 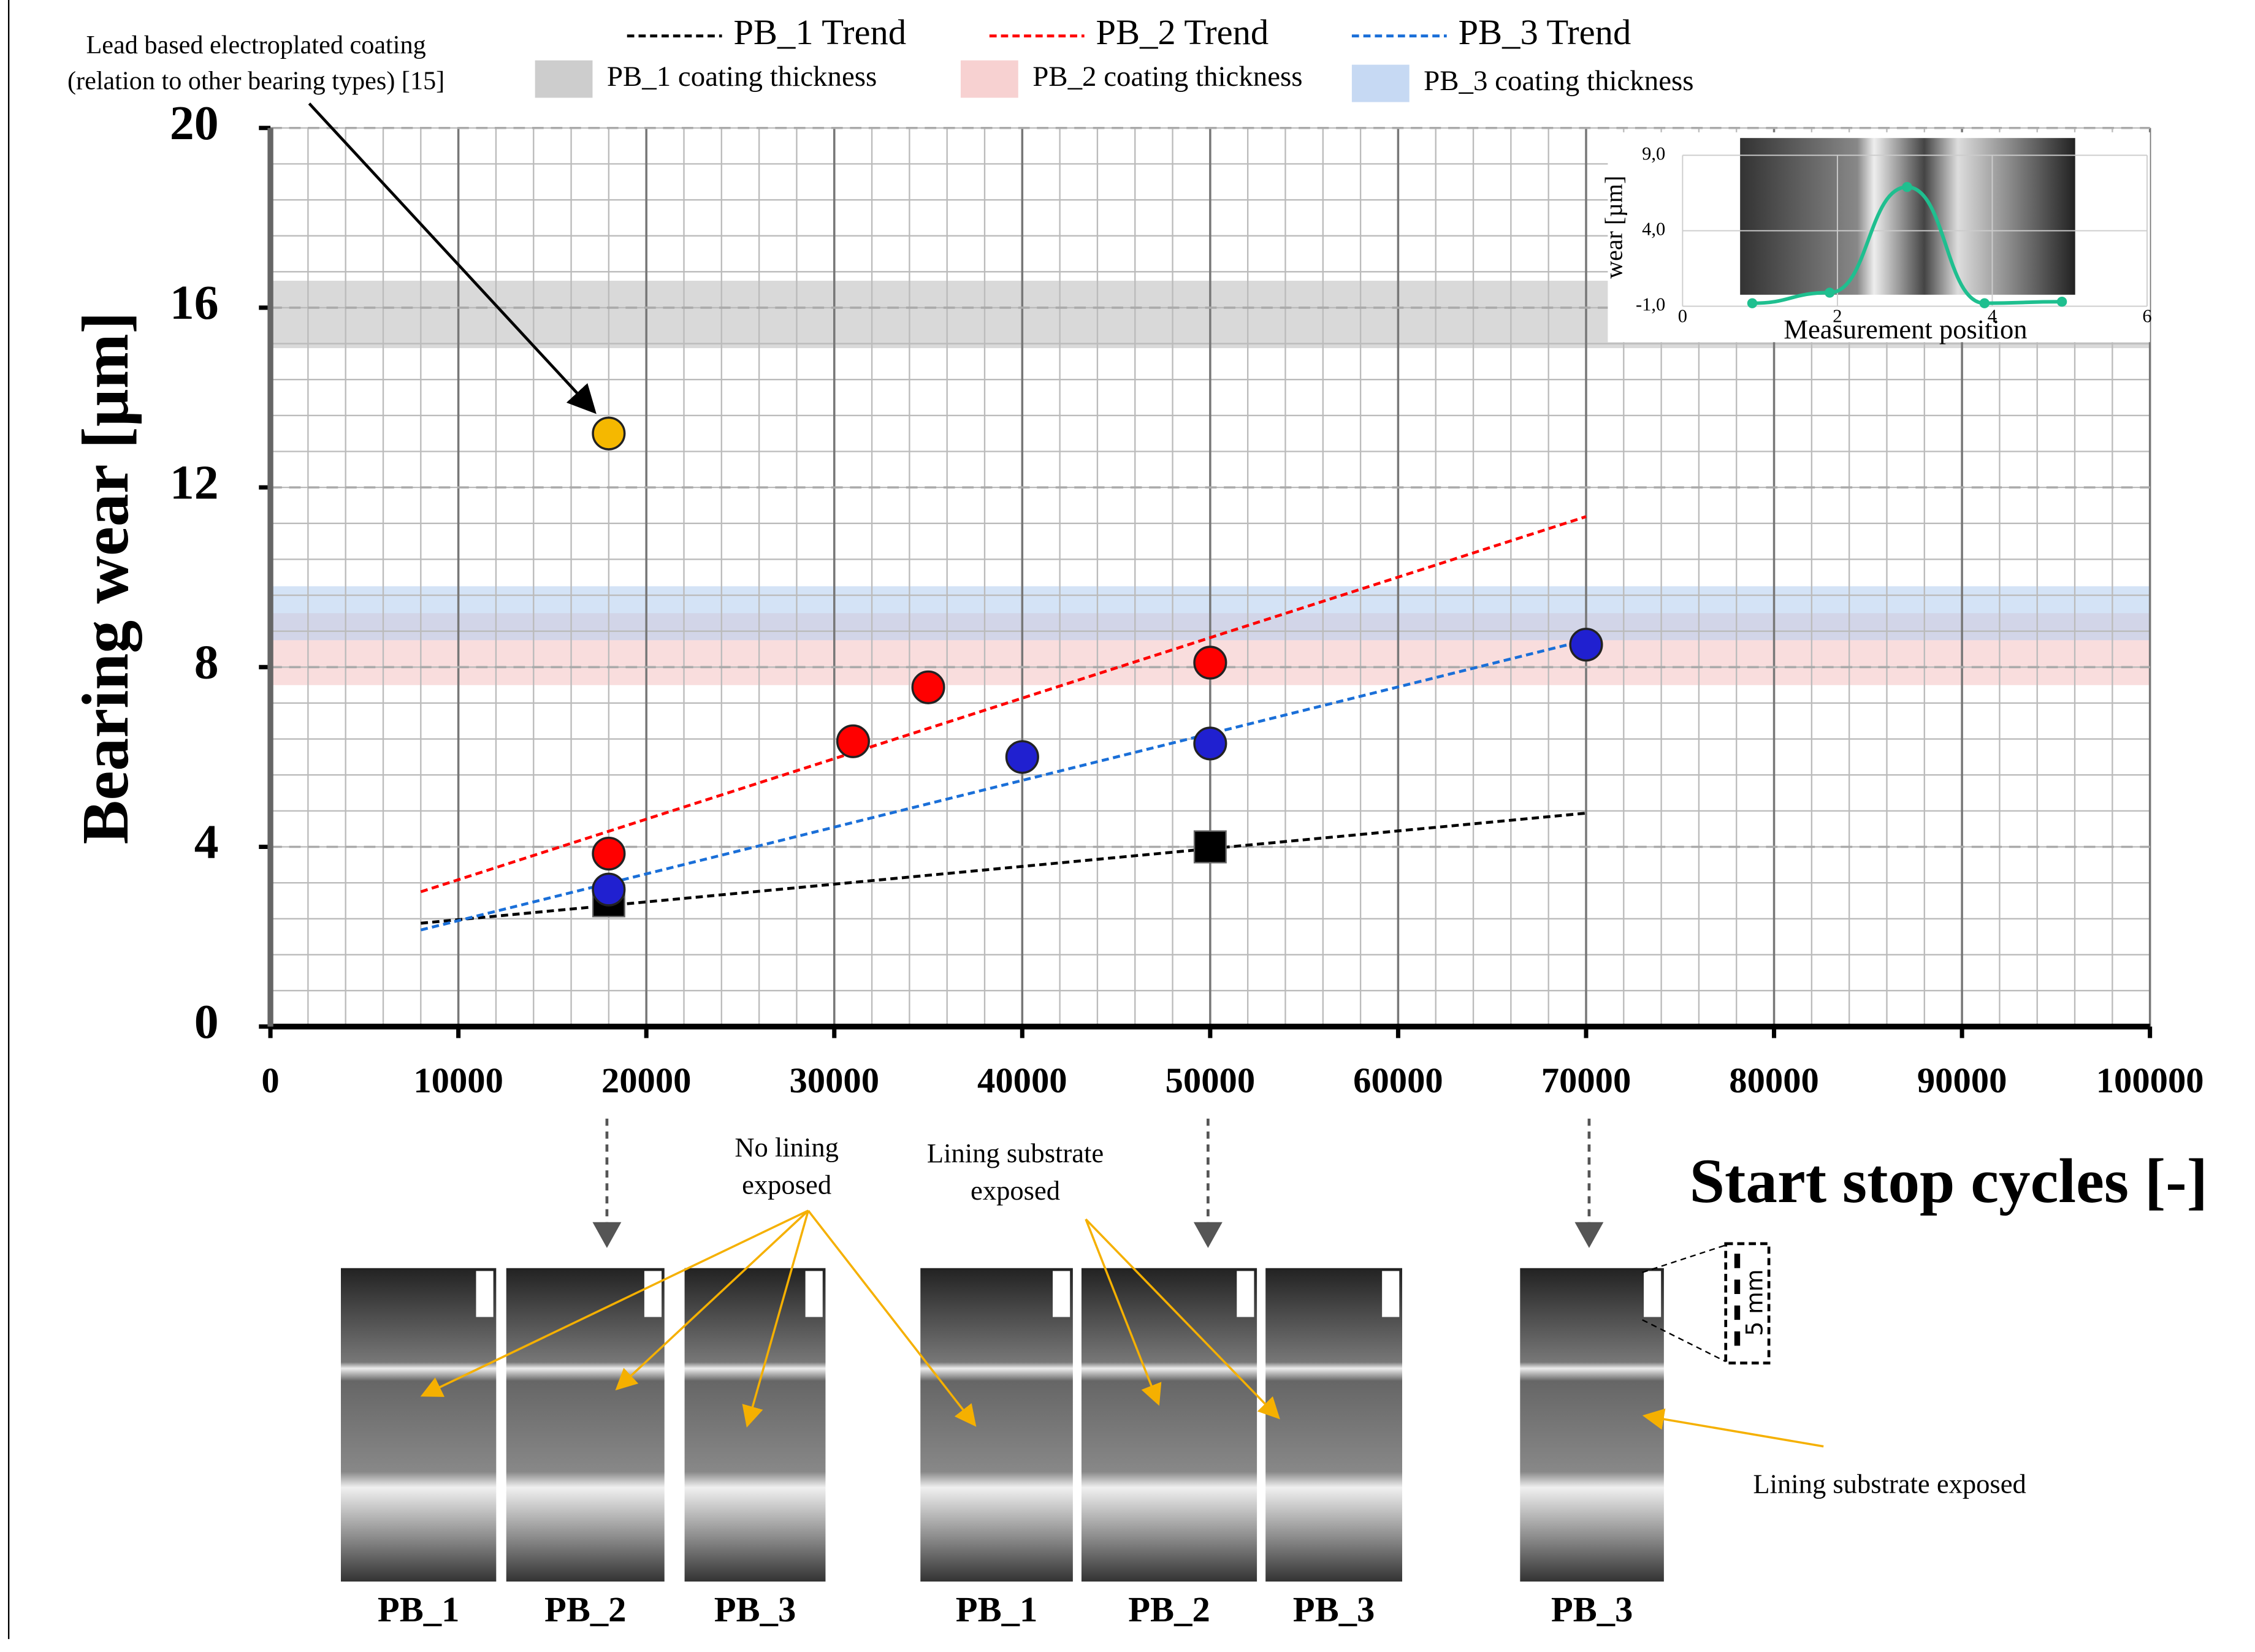 I want to click on inset-photo, so click(x=1908, y=217).